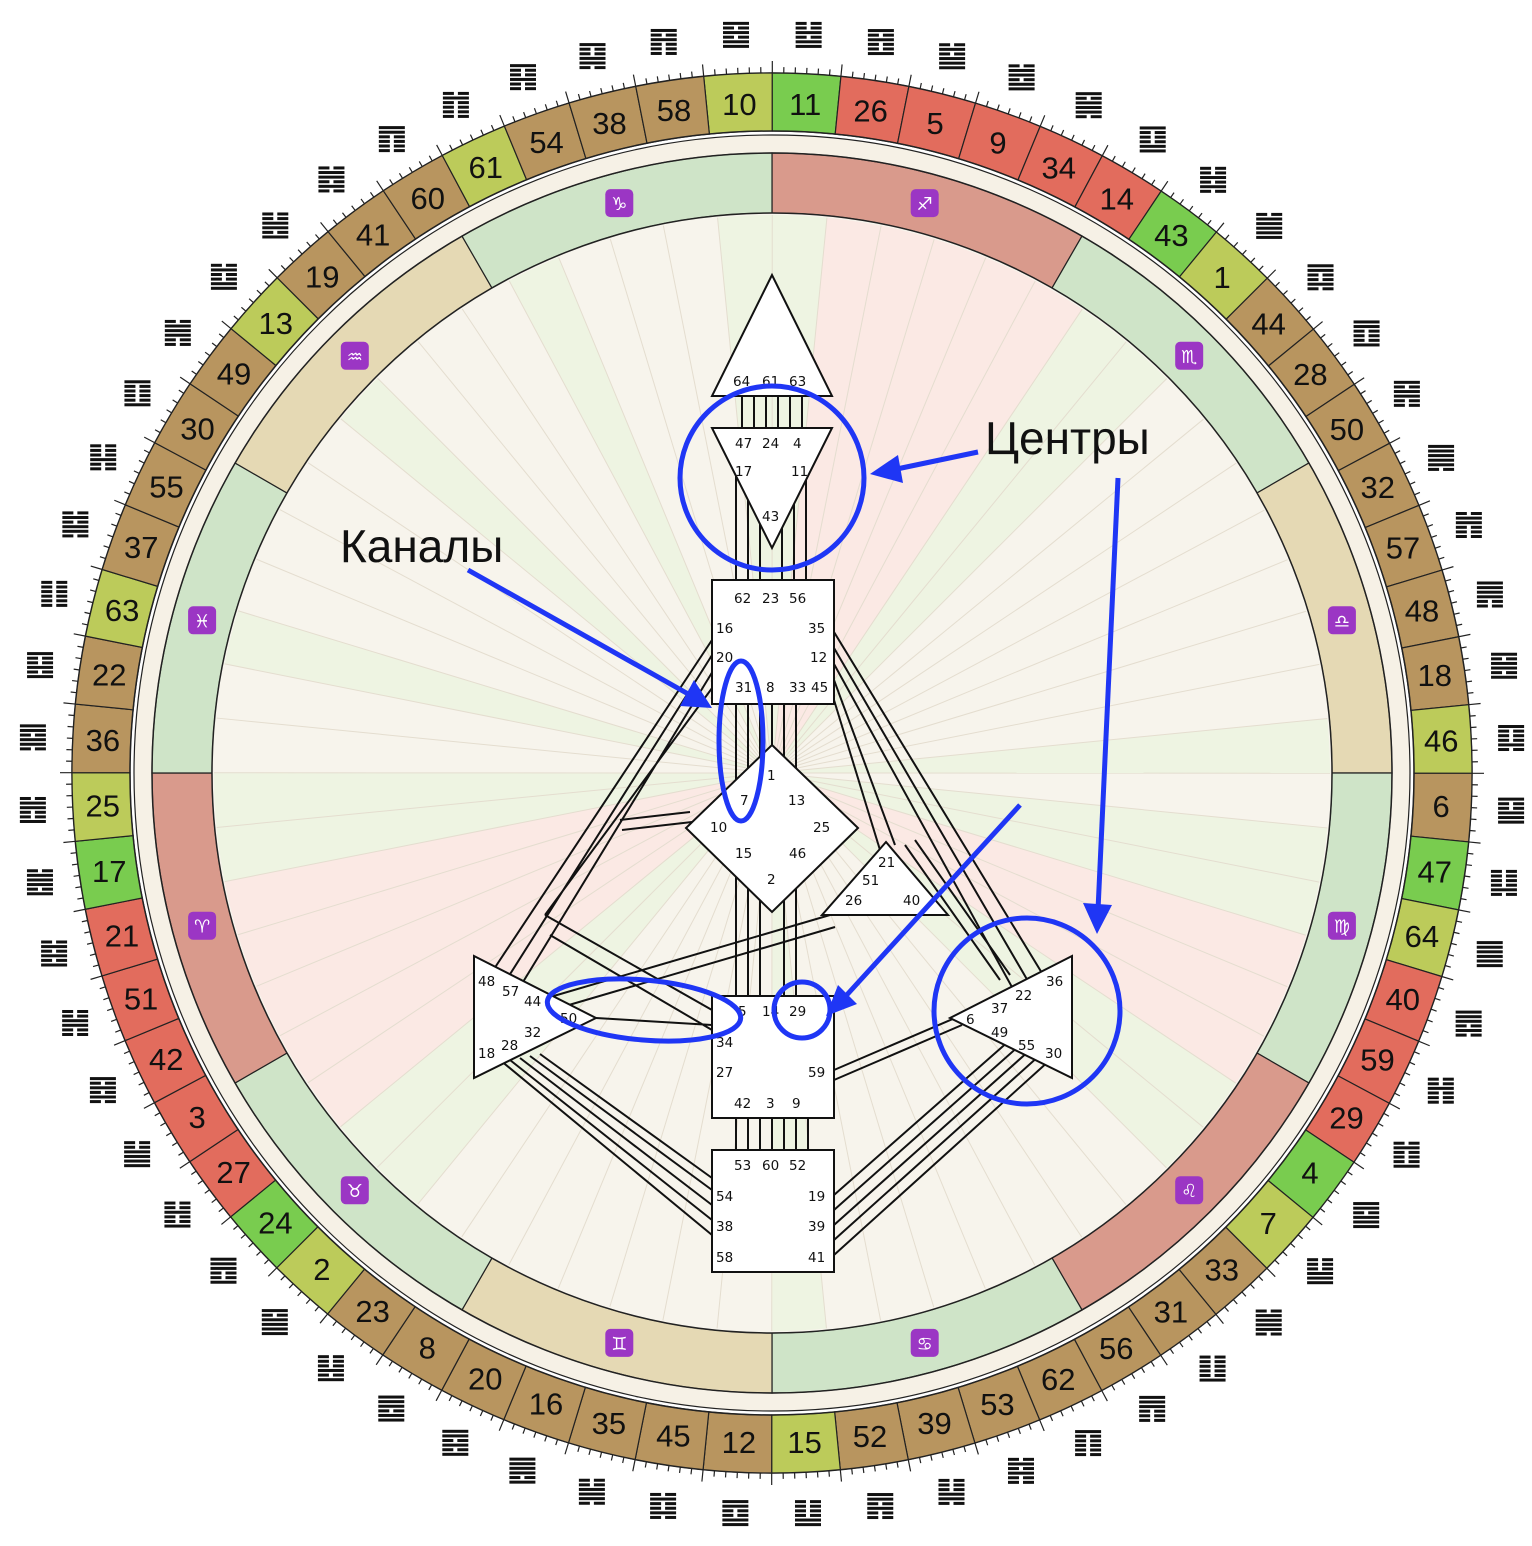 This screenshot has width=1532, height=1546. Describe the element at coordinates (1116, 198) in the screenshot. I see `gate-number: 14` at that location.